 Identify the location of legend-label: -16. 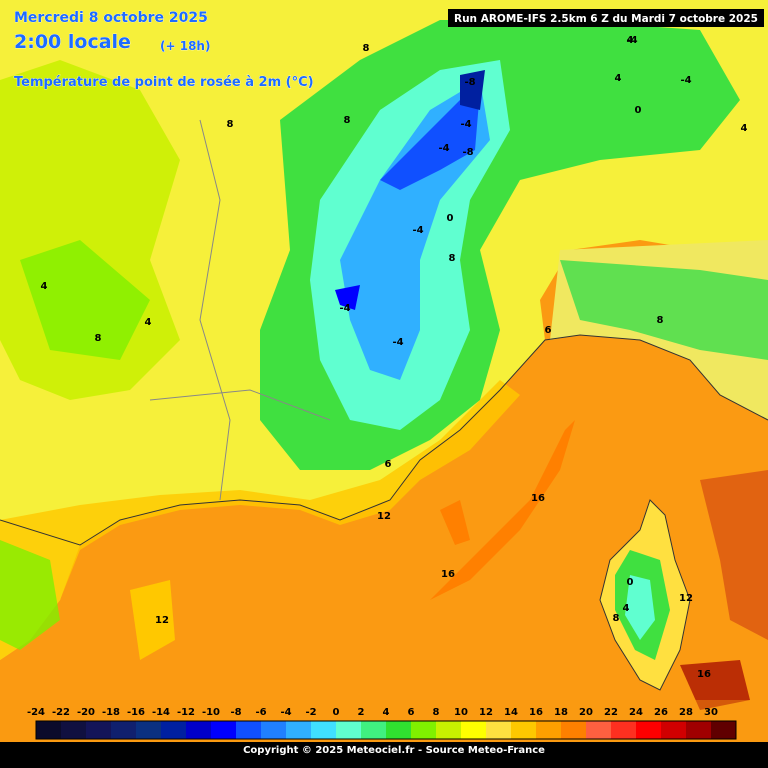
(136, 712).